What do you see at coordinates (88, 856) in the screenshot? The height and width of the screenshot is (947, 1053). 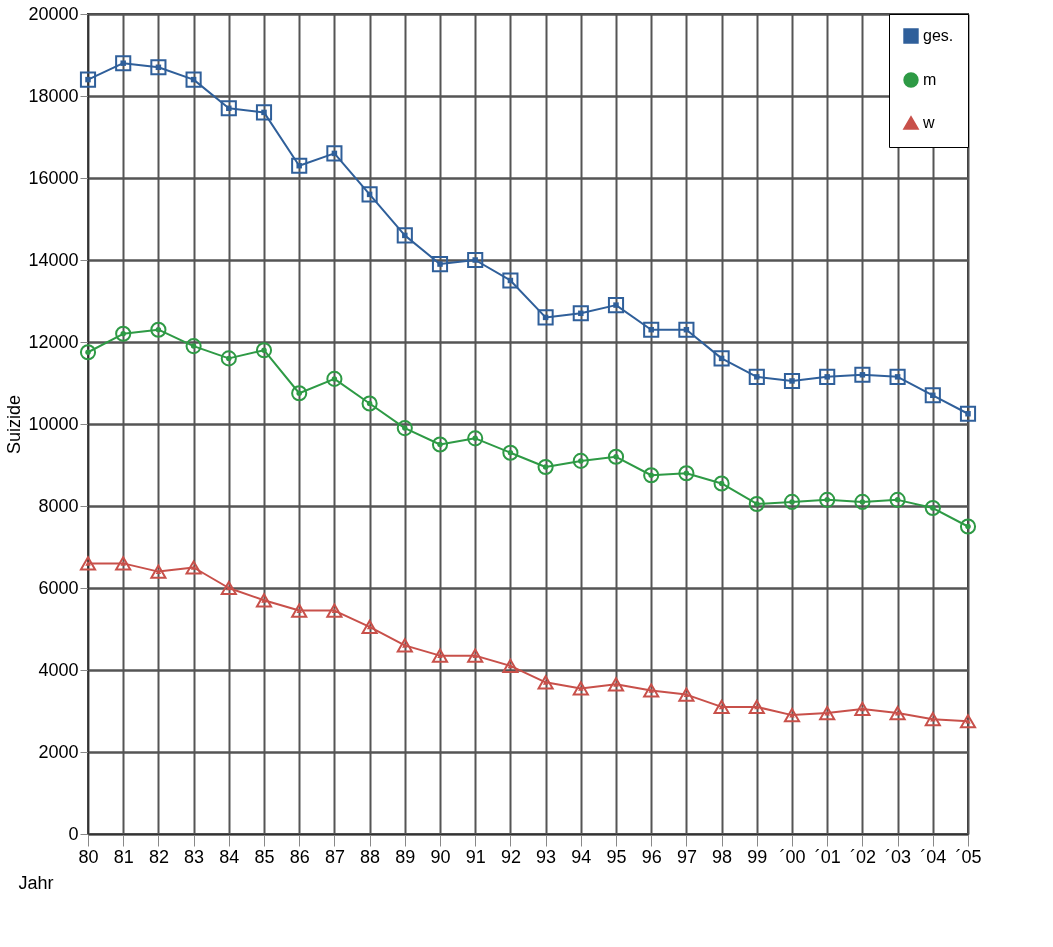 I see `x-tick-label: 80` at bounding box center [88, 856].